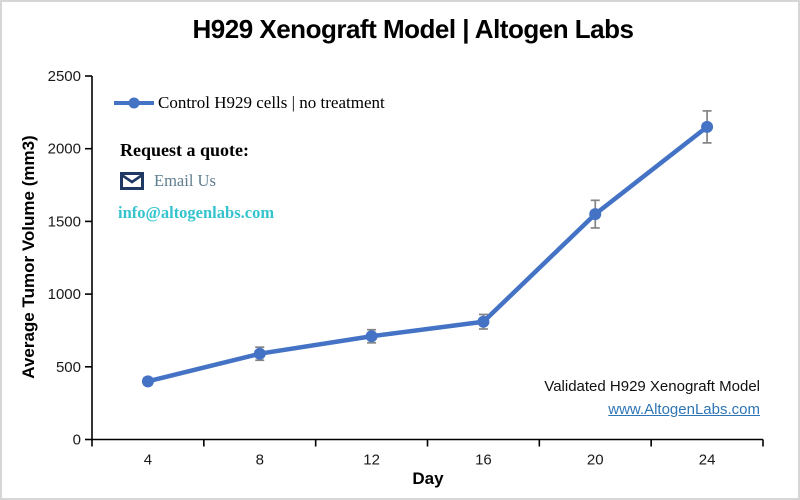  Describe the element at coordinates (64, 294) in the screenshot. I see `y-tick-label: 1000` at that location.